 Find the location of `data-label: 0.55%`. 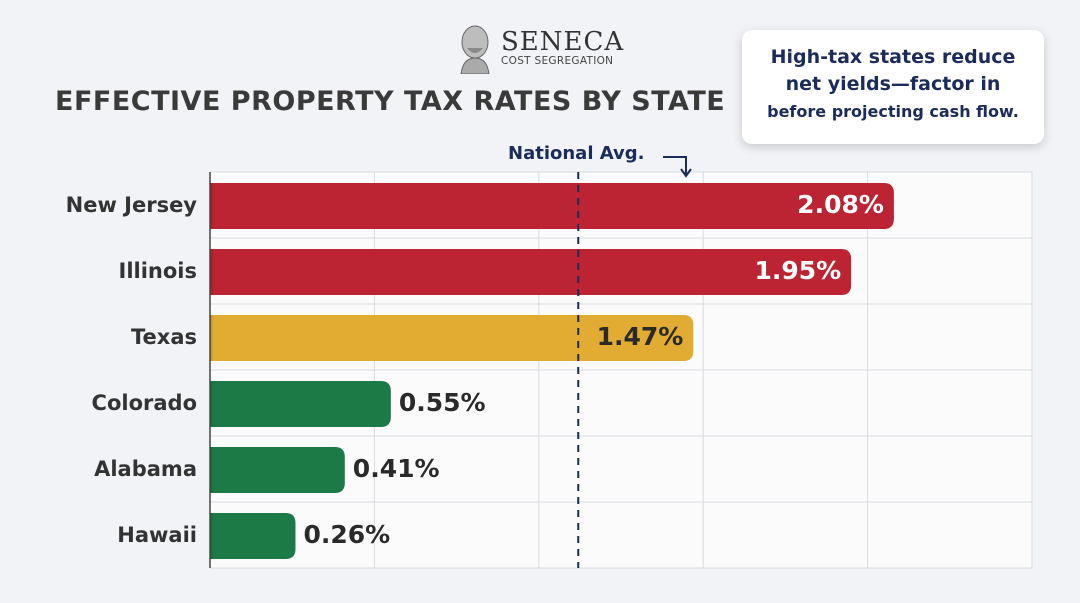

data-label: 0.55% is located at coordinates (442, 402).